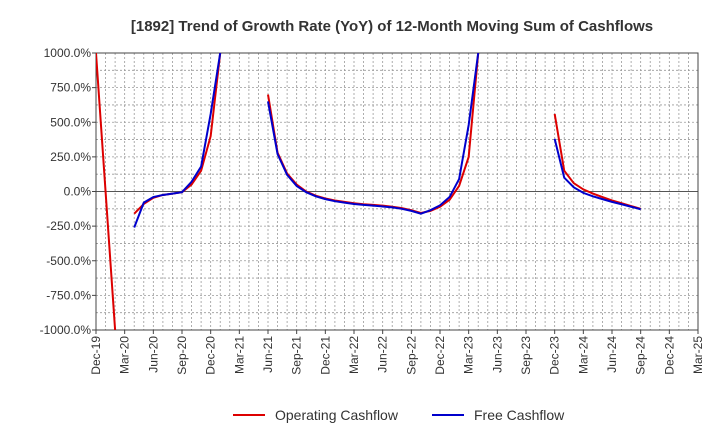 The height and width of the screenshot is (440, 720). I want to click on x-tick-label: Dec-22, so click(440, 355).